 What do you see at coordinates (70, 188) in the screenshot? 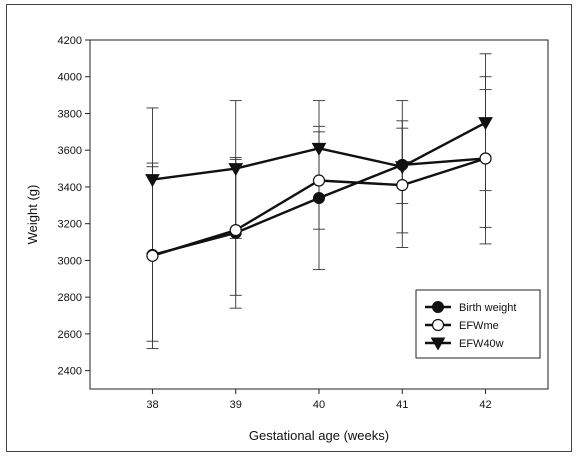
I see `y-tick-label: 3400` at bounding box center [70, 188].